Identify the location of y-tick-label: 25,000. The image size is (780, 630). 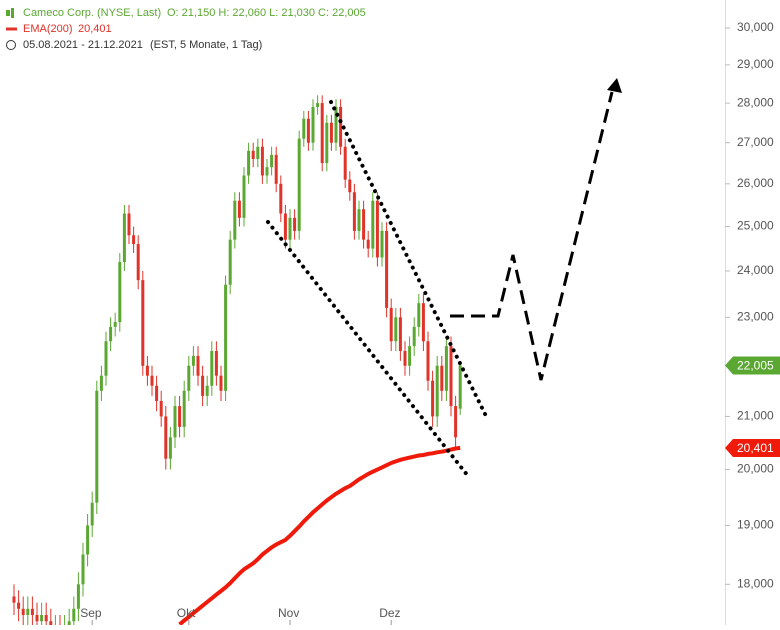
(755, 226).